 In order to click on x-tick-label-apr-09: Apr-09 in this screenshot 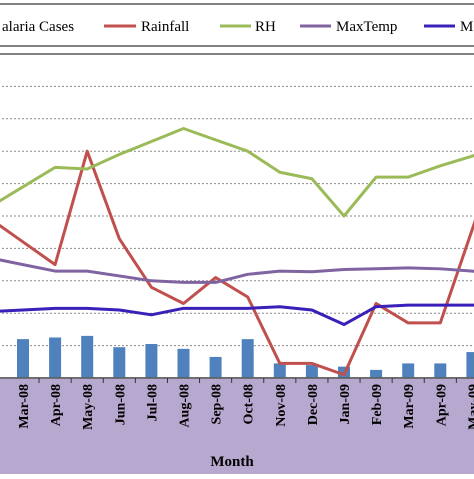, I will do `click(441, 405)`.